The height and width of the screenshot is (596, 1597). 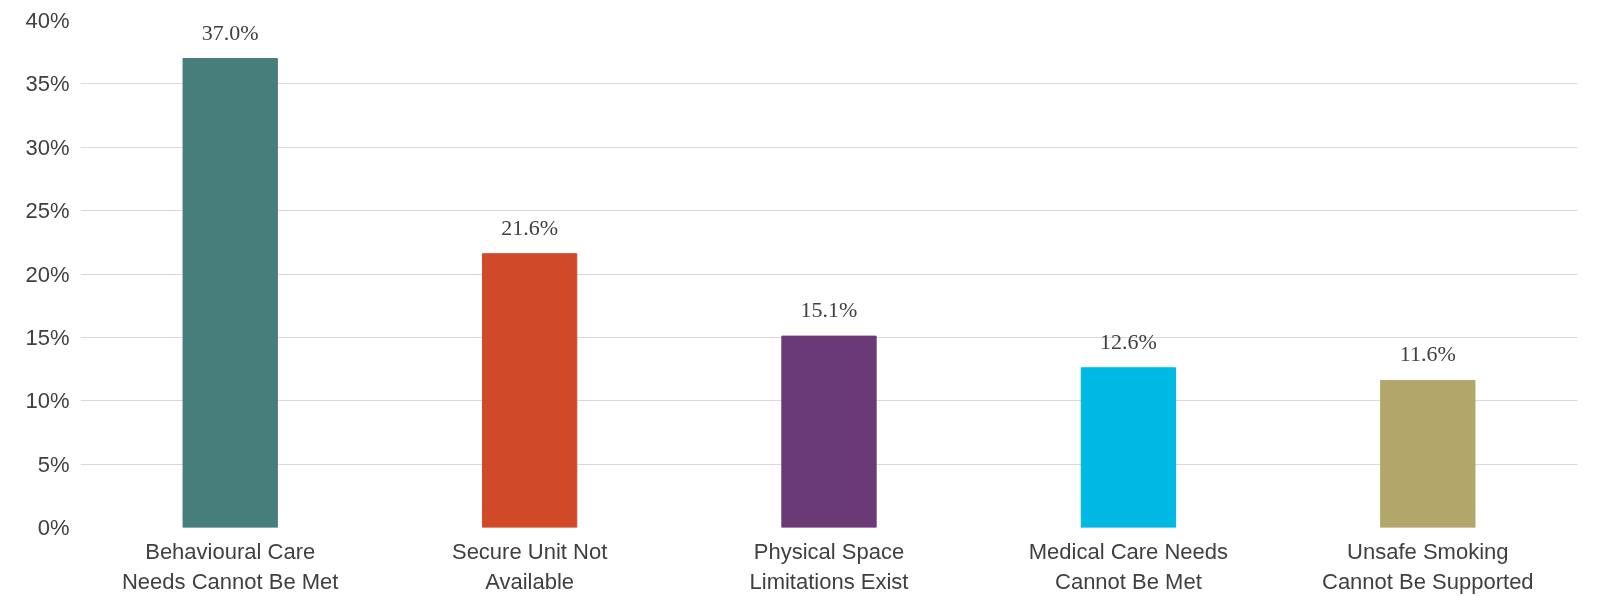 I want to click on x-tick-label: Behavioural Care Needs Cannot Be Met, so click(x=230, y=566).